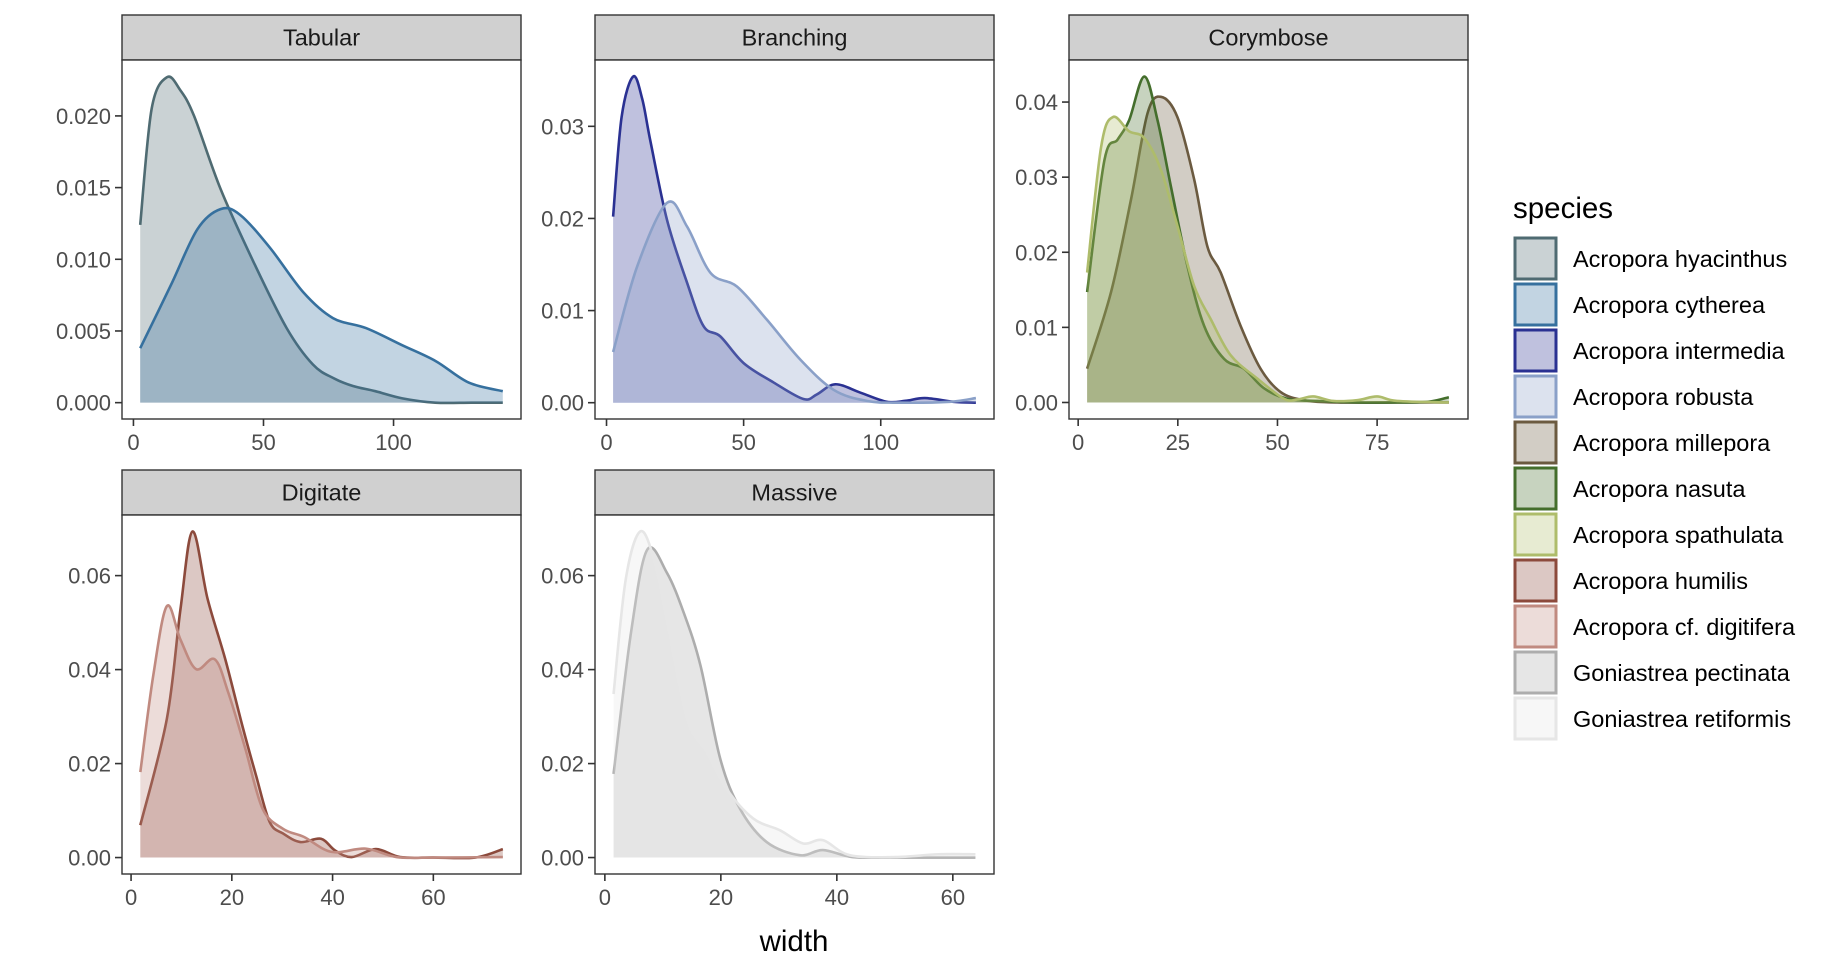  I want to click on legend-item-acropora-spathulata: Acropora spathulata, so click(1648, 534).